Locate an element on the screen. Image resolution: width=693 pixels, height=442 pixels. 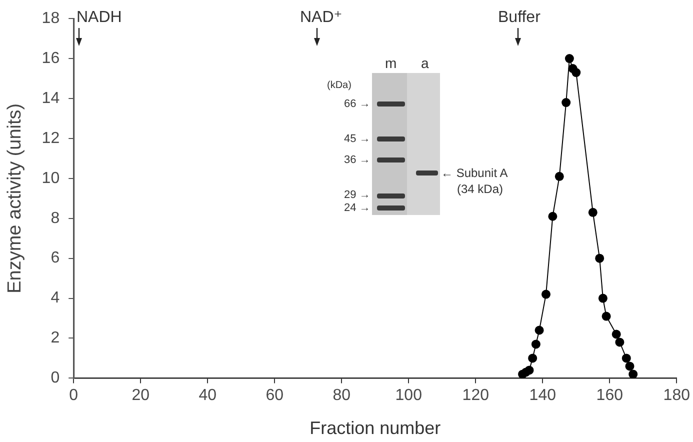
annotation: 45 → is located at coordinates (357, 138).